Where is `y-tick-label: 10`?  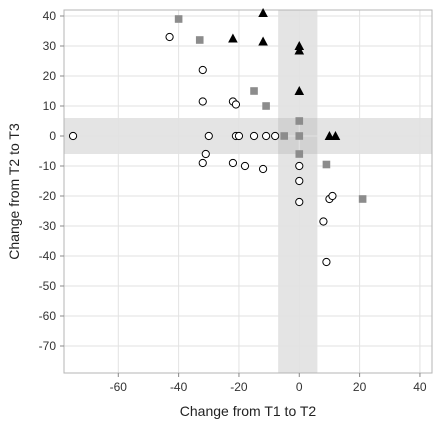
y-tick-label: 10 is located at coordinates (50, 106).